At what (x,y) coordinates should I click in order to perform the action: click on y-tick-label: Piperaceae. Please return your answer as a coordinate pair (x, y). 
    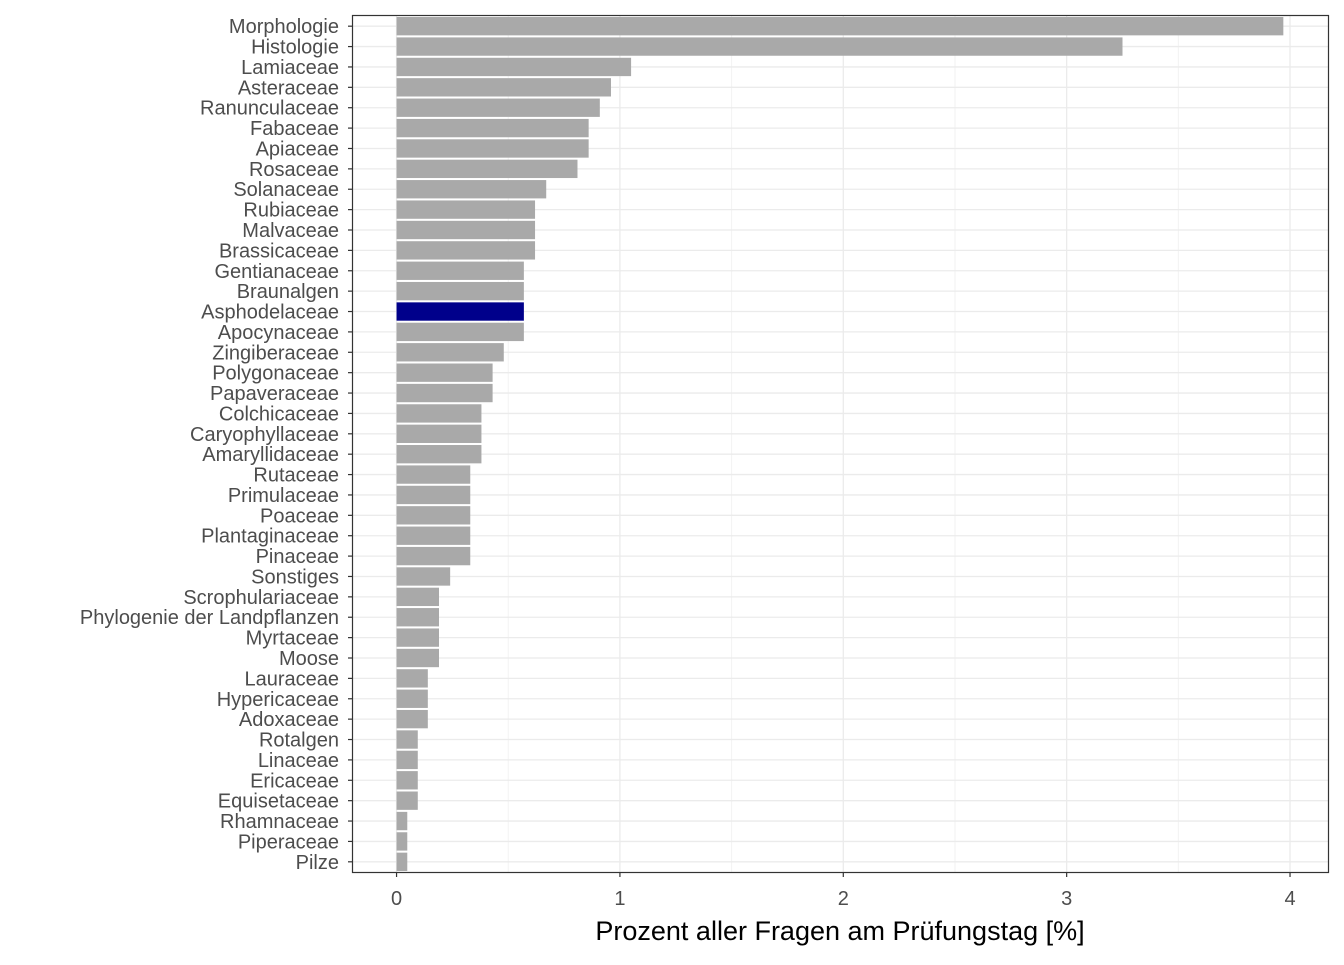
    Looking at the image, I should click on (288, 842).